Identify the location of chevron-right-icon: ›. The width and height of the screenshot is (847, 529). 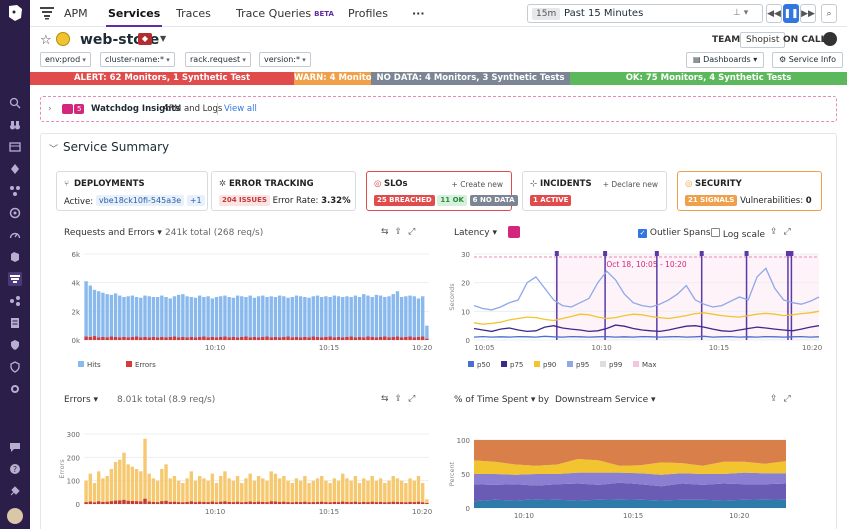
(50, 109).